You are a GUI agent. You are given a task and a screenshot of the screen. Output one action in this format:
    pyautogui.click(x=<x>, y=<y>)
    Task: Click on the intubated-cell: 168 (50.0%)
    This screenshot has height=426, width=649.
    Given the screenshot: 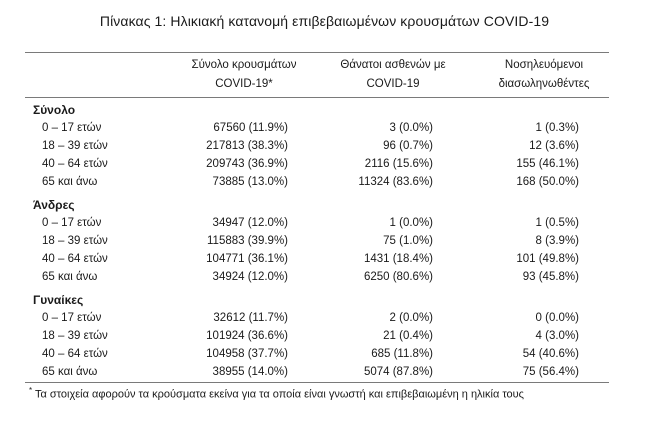 What is the action you would take?
    pyautogui.click(x=547, y=182)
    